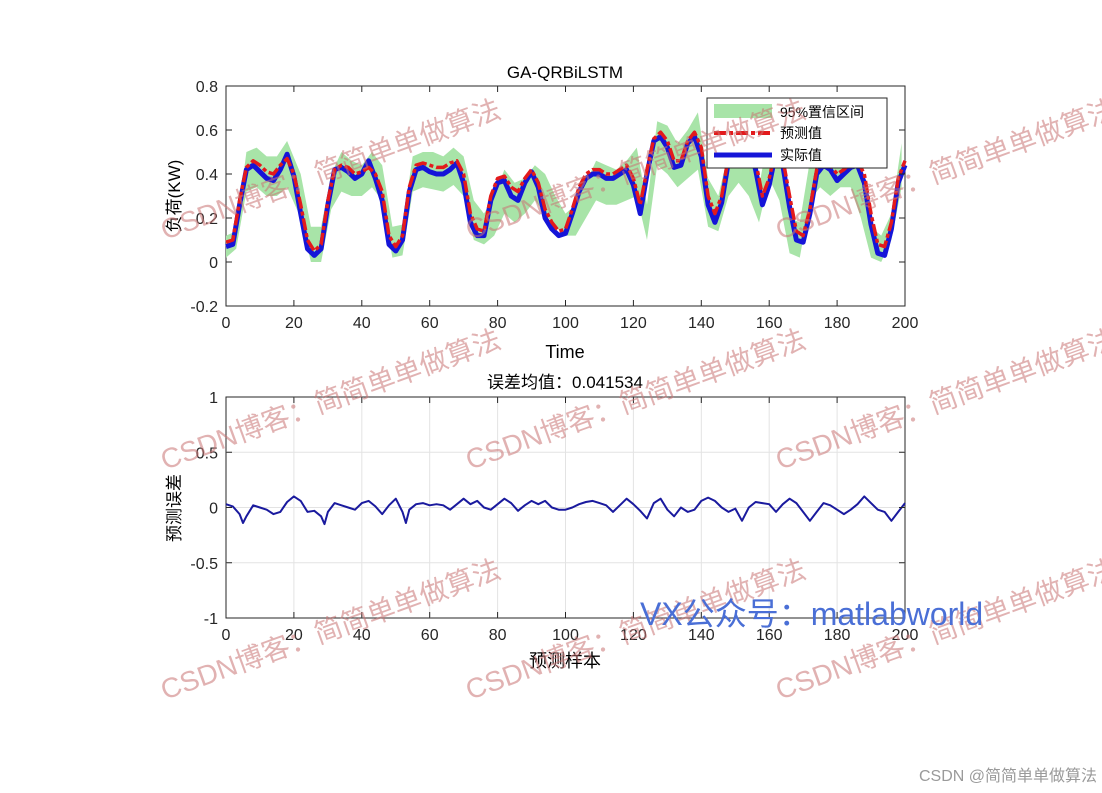 This screenshot has height=793, width=1102. What do you see at coordinates (211, 619) in the screenshot?
I see `y-tick-label: -1` at bounding box center [211, 619].